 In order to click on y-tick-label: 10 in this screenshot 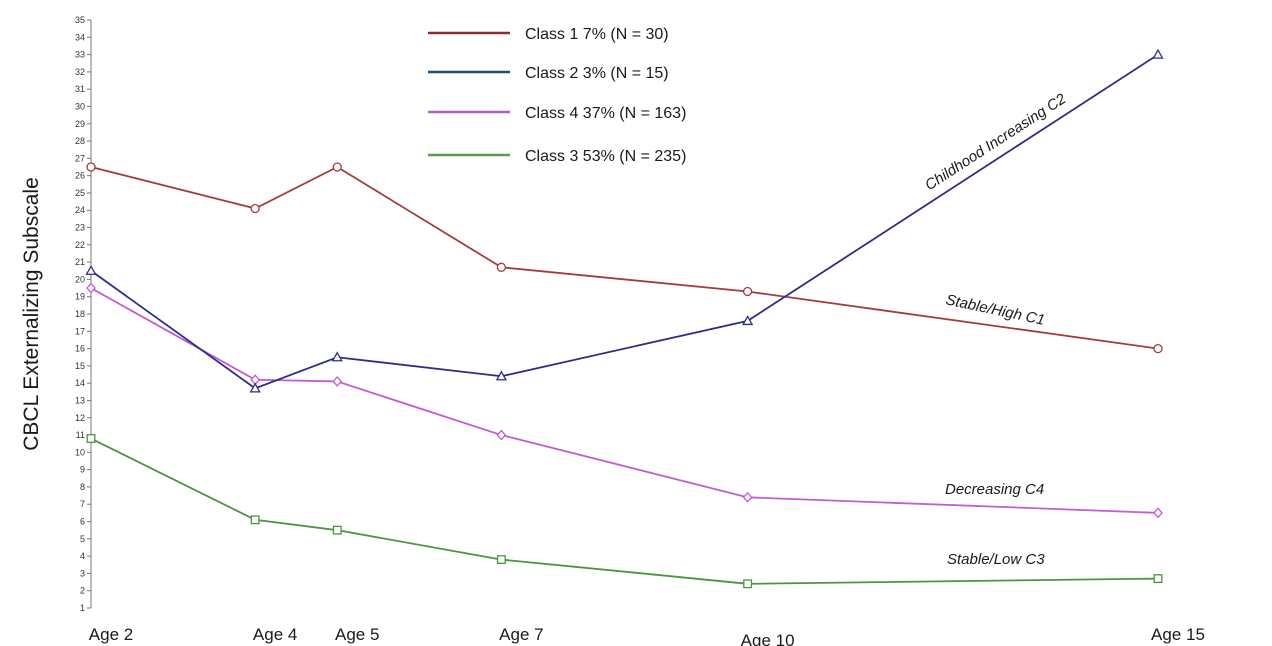, I will do `click(80, 452)`.